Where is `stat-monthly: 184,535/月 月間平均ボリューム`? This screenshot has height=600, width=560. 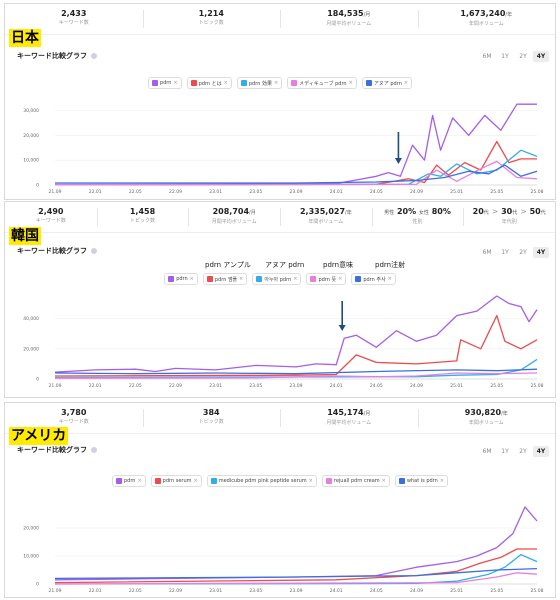 stat-monthly: 184,535/月 月間平均ボリューム is located at coordinates (349, 19).